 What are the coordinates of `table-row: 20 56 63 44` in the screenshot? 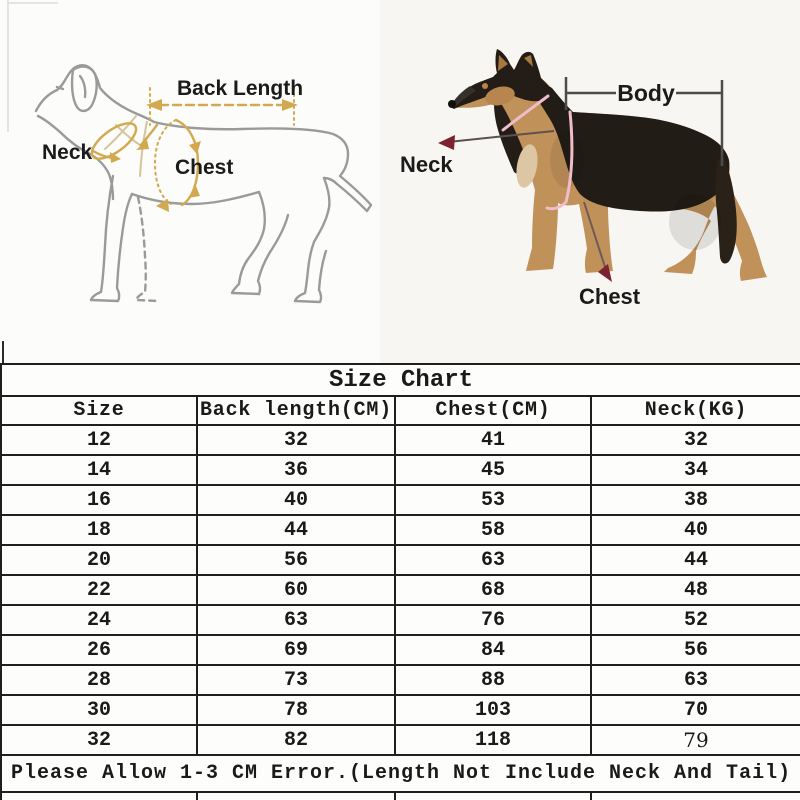 It's located at (400, 560).